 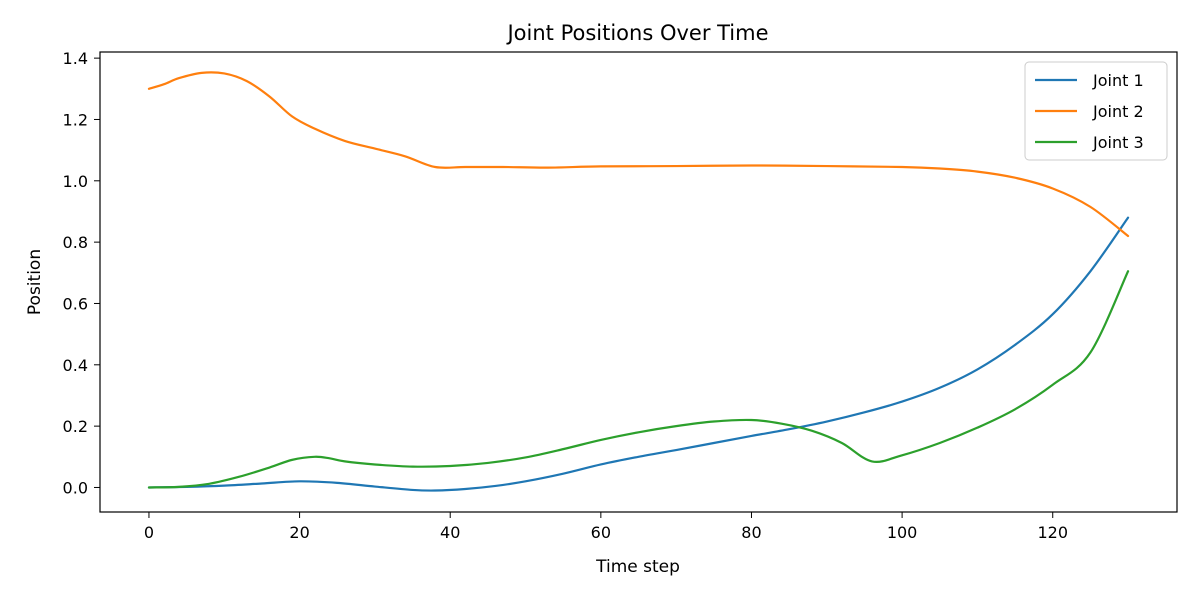 I want to click on x-tick-label: 20, so click(x=299, y=532).